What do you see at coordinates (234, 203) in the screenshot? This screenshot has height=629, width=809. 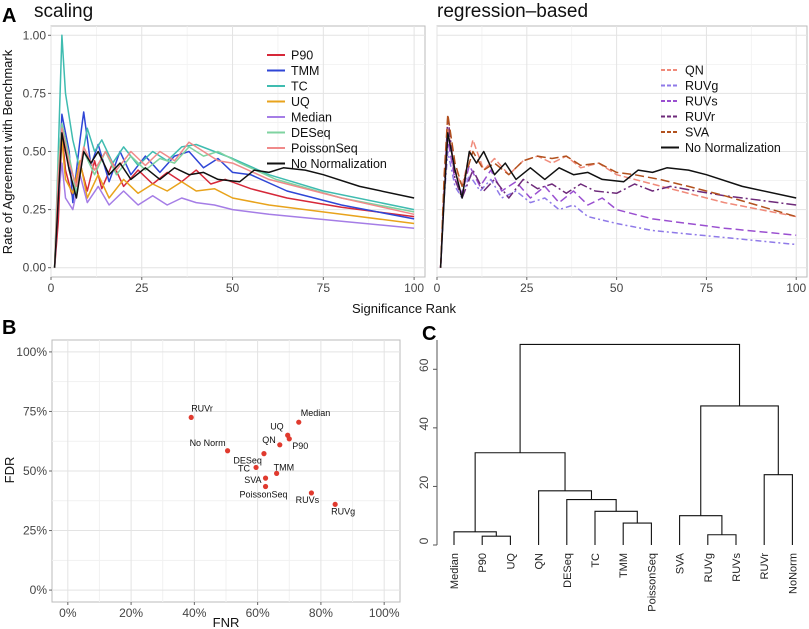 I see `series-line-uq` at bounding box center [234, 203].